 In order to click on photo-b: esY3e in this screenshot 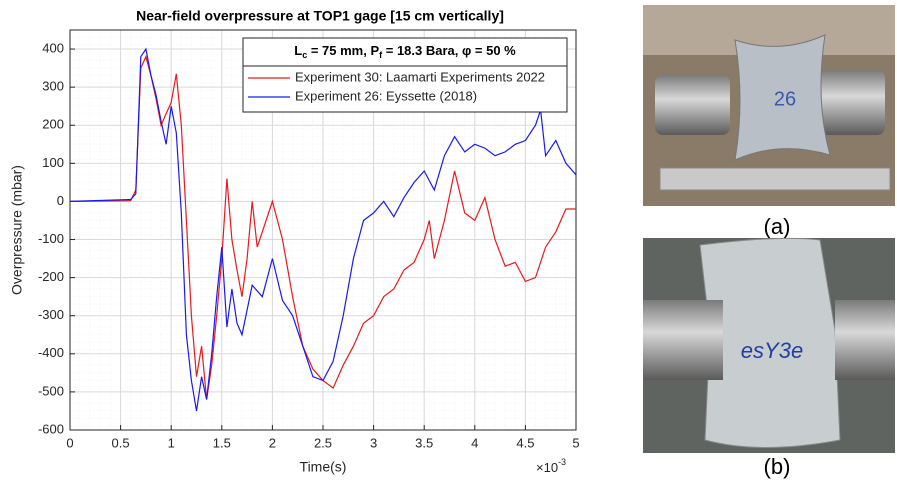, I will do `click(769, 345)`.